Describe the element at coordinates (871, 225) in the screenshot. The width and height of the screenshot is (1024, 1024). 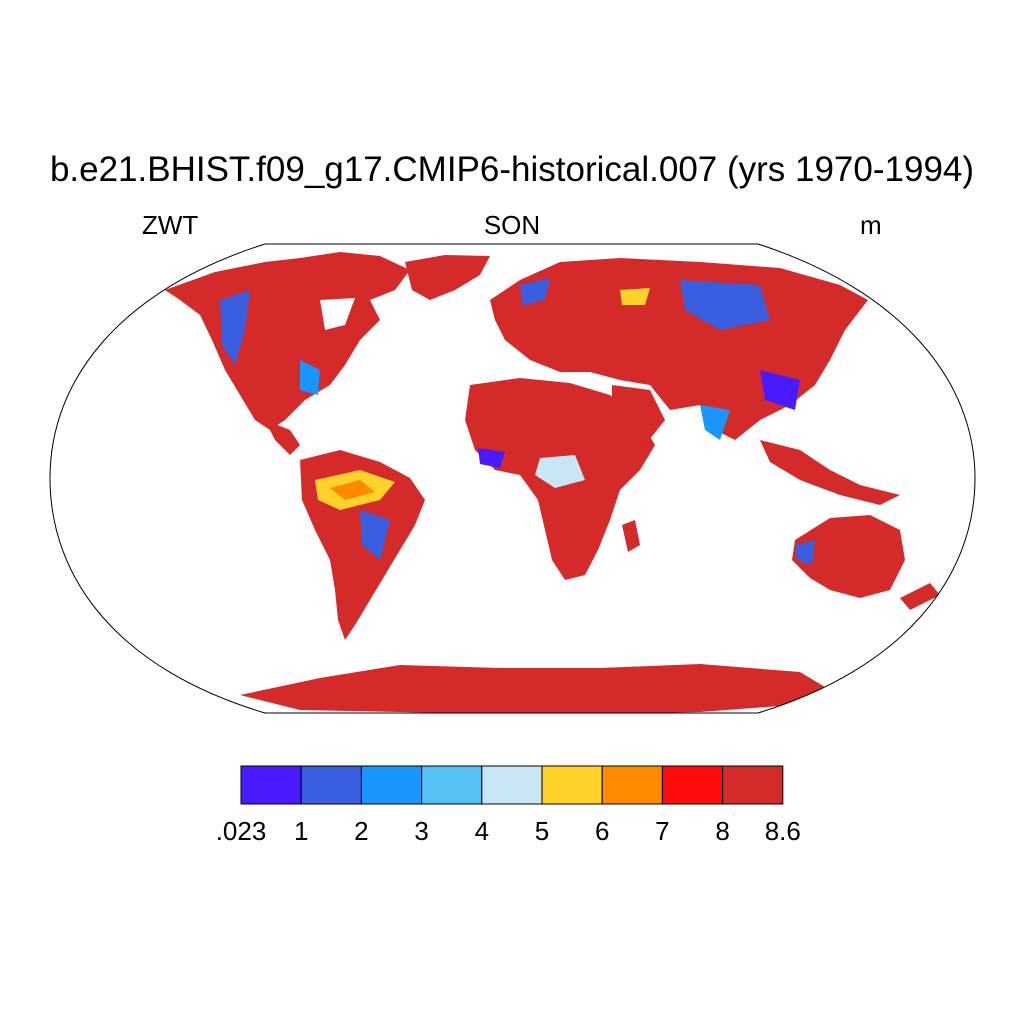
I see `units-label: m` at that location.